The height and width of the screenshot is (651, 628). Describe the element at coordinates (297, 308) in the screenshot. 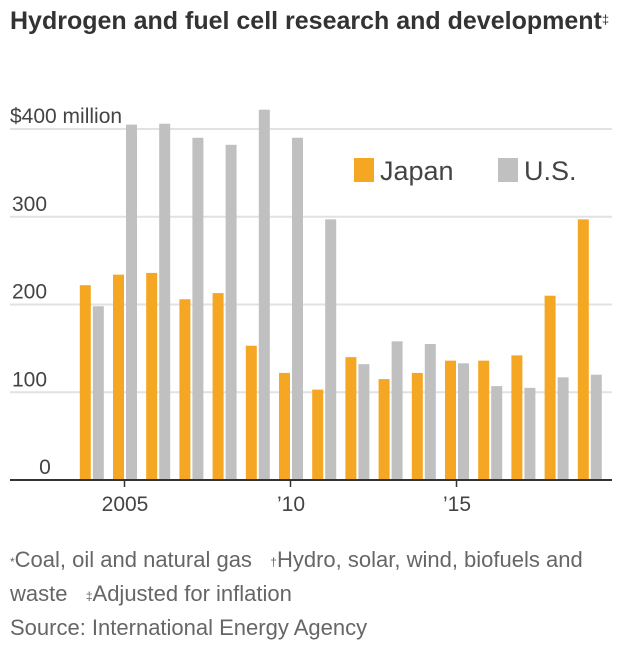

I see `bar-us-2010` at that location.